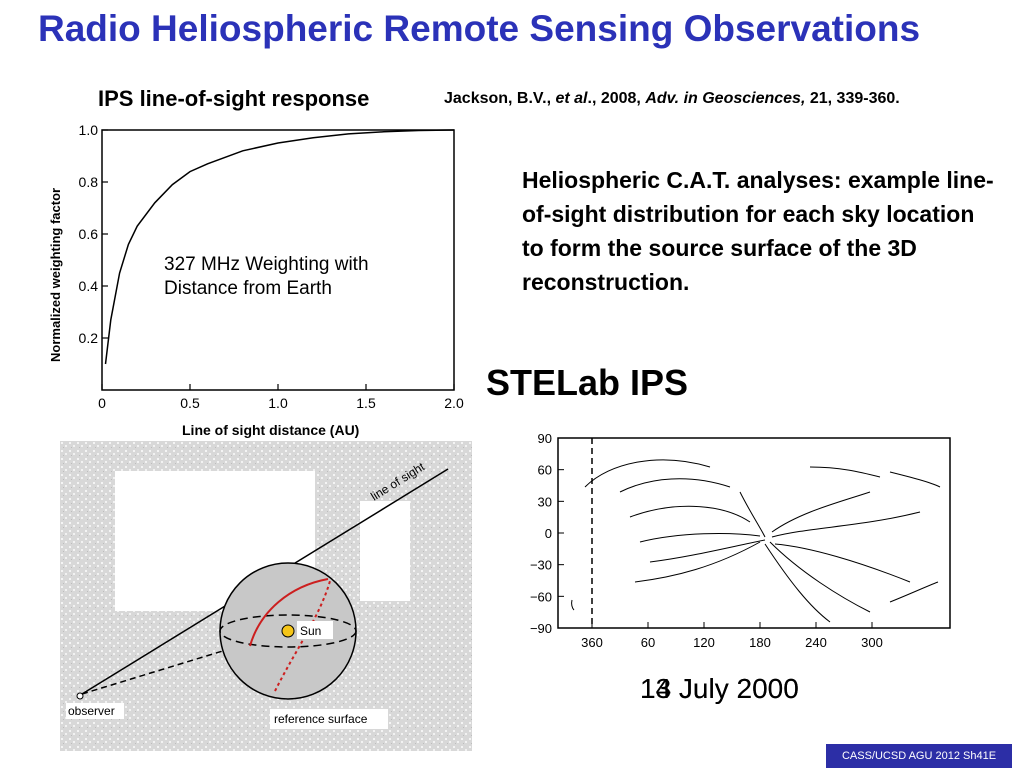  I want to click on map-y-tick-label: 30, so click(545, 501).